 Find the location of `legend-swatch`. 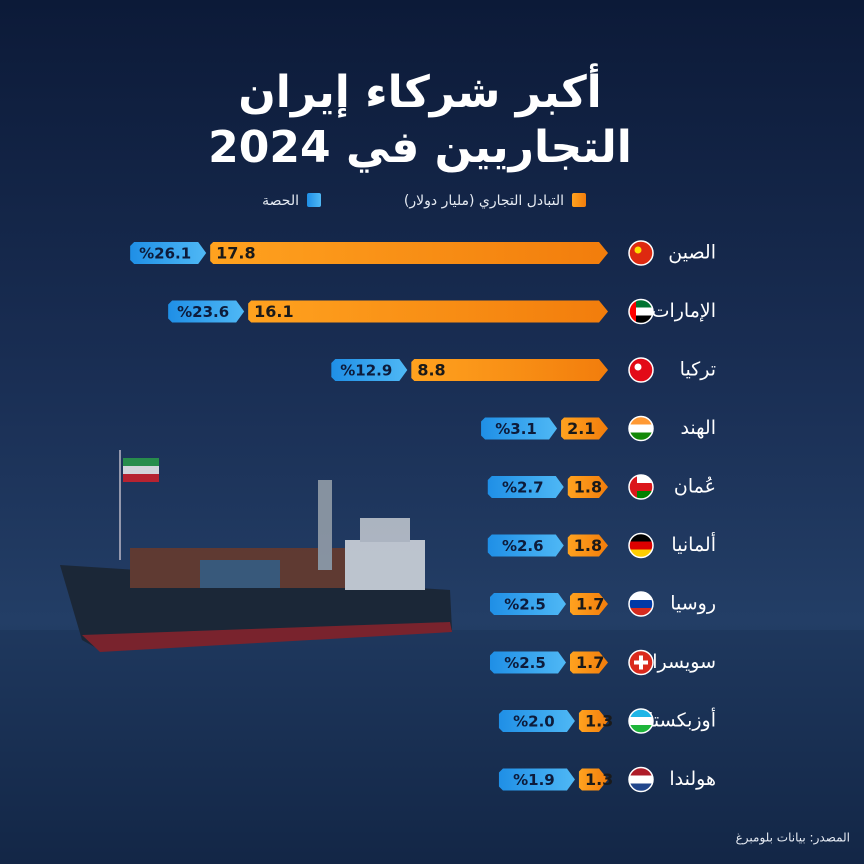

legend-swatch is located at coordinates (314, 200).